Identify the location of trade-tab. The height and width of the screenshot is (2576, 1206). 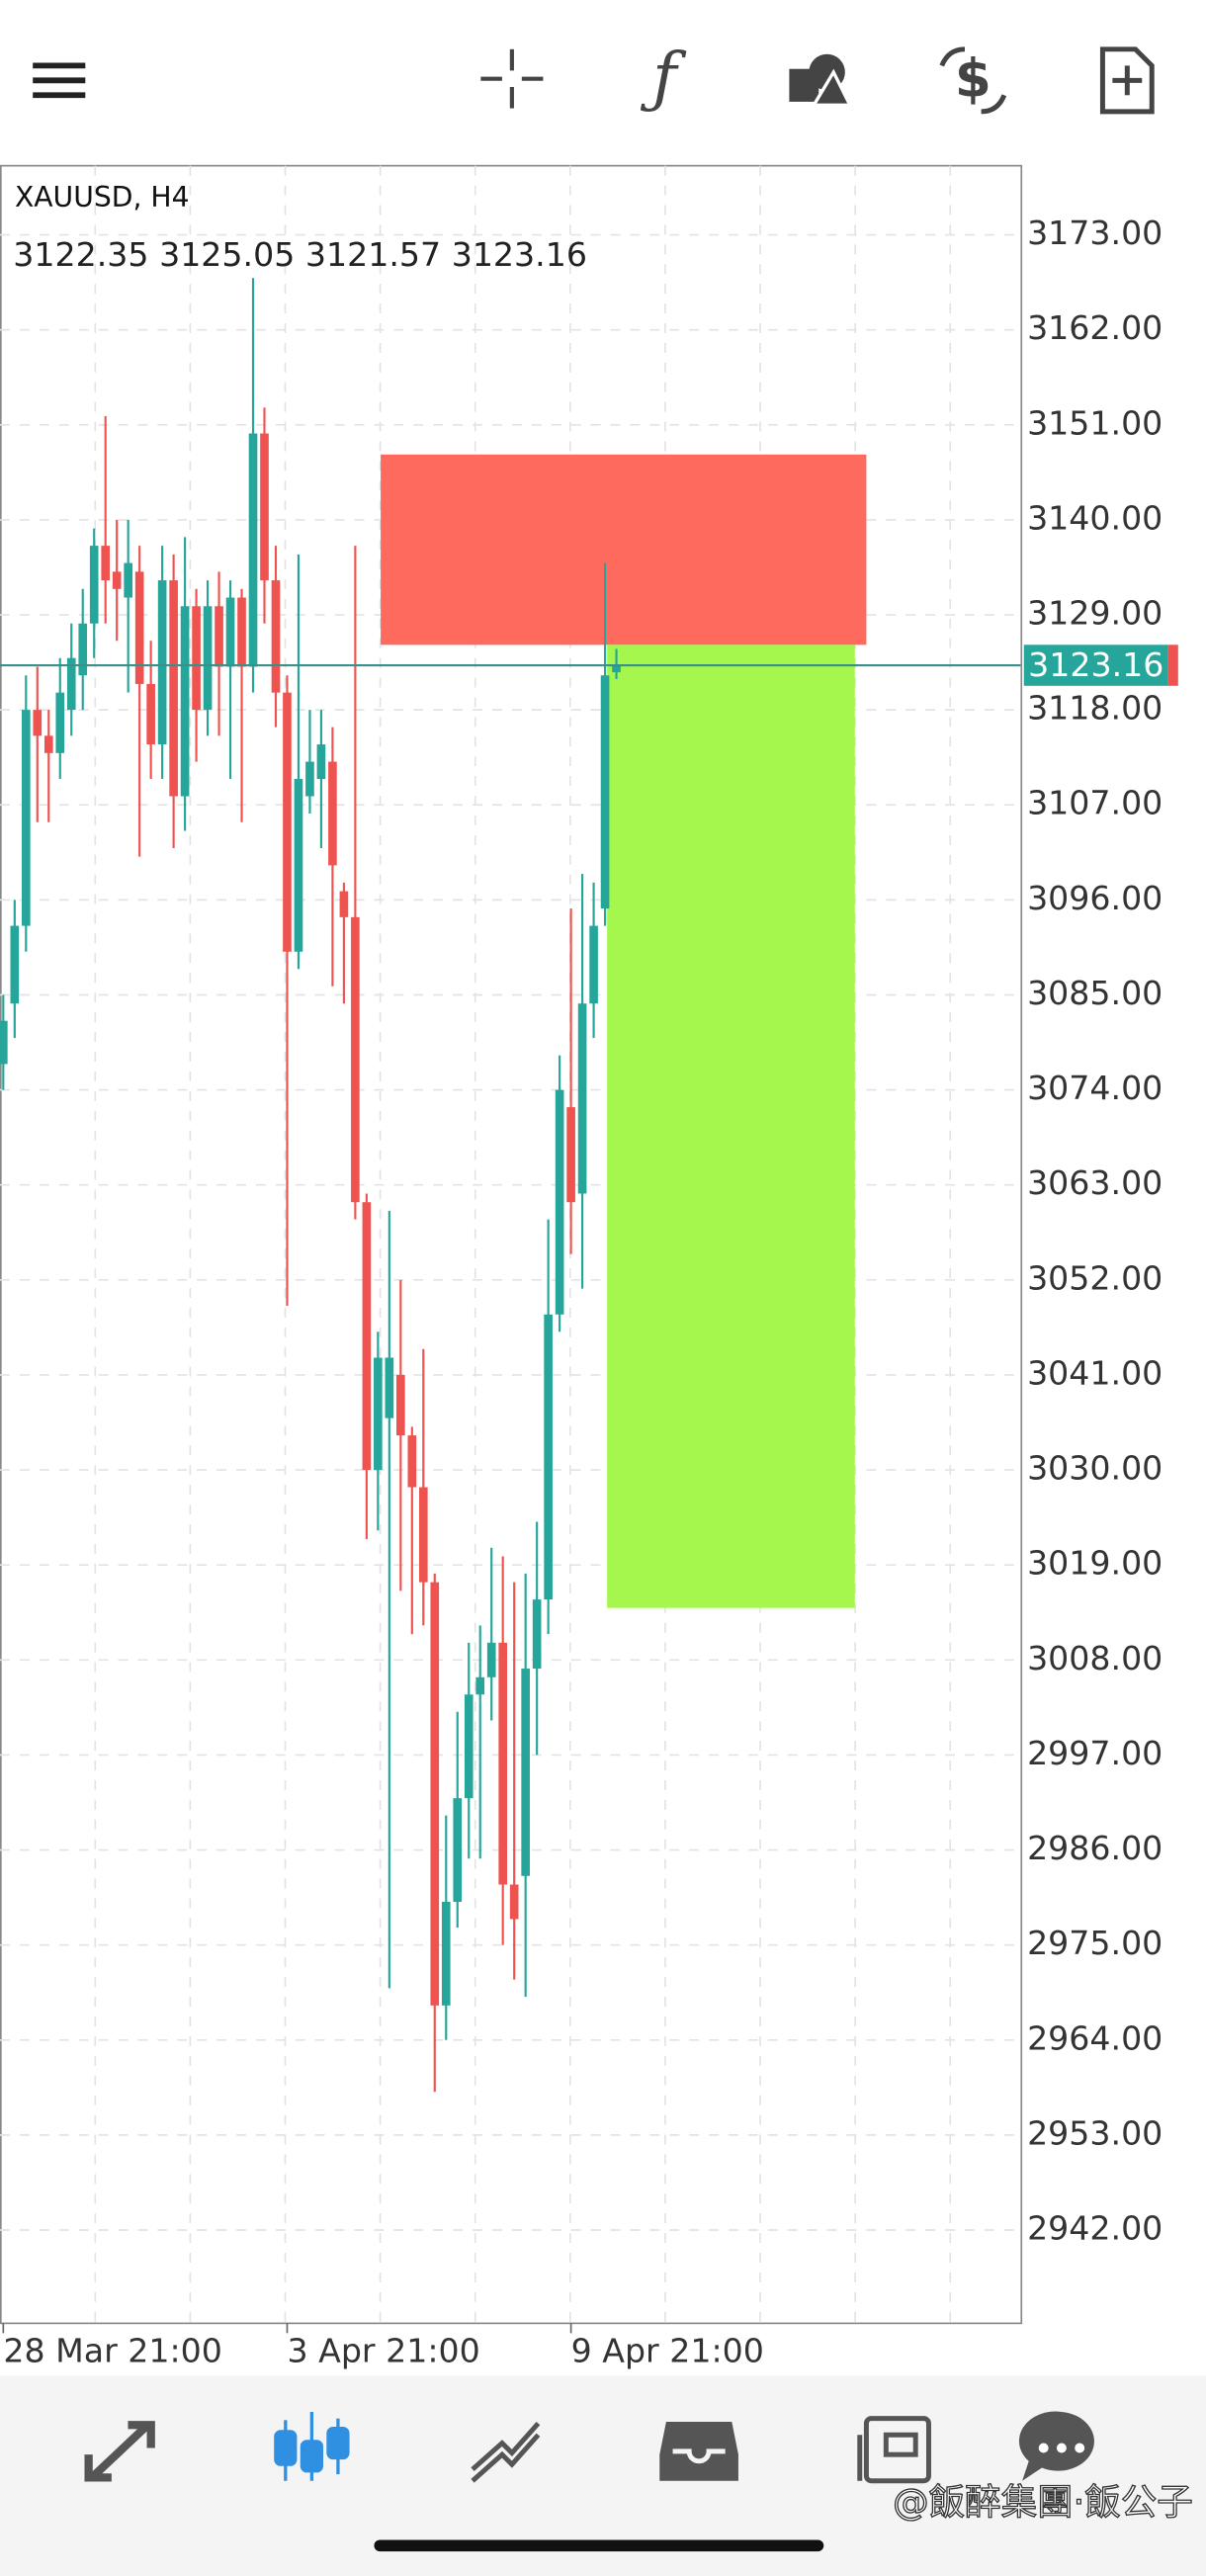
(506, 2452).